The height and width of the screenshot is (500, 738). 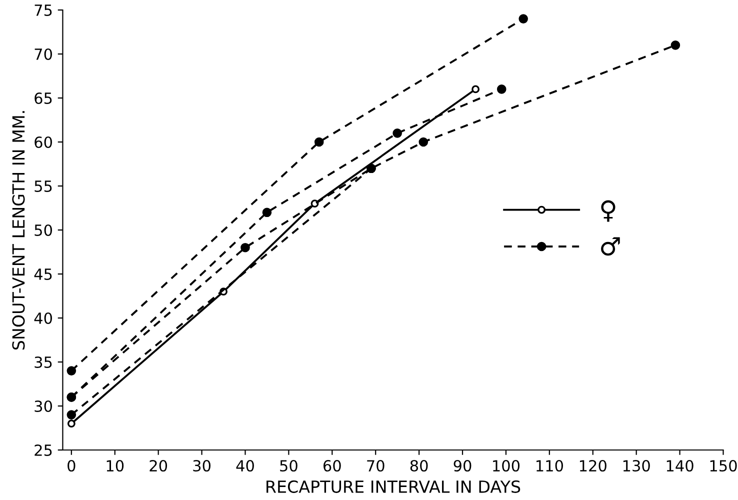 I want to click on y-tick-label: 25, so click(x=43, y=450).